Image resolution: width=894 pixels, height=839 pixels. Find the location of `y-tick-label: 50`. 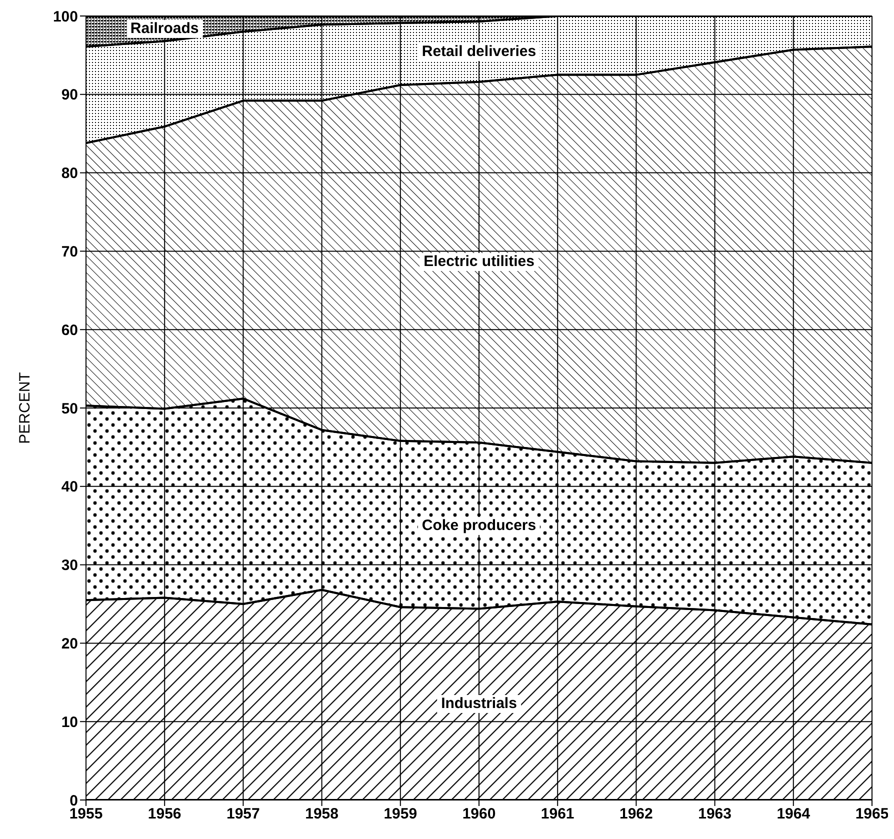

y-tick-label: 50 is located at coordinates (69, 409).